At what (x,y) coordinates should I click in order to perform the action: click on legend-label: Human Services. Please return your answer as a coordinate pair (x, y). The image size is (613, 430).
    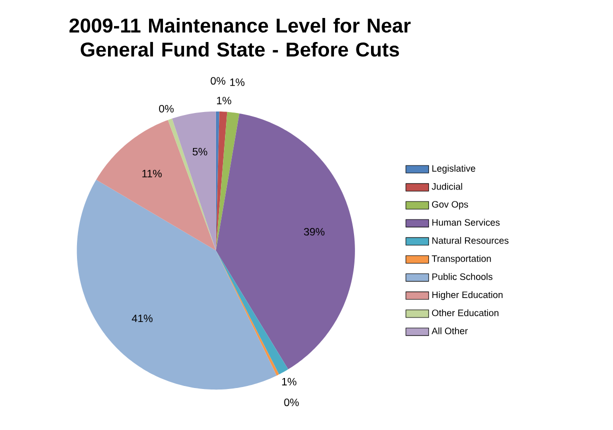
    Looking at the image, I should click on (466, 222).